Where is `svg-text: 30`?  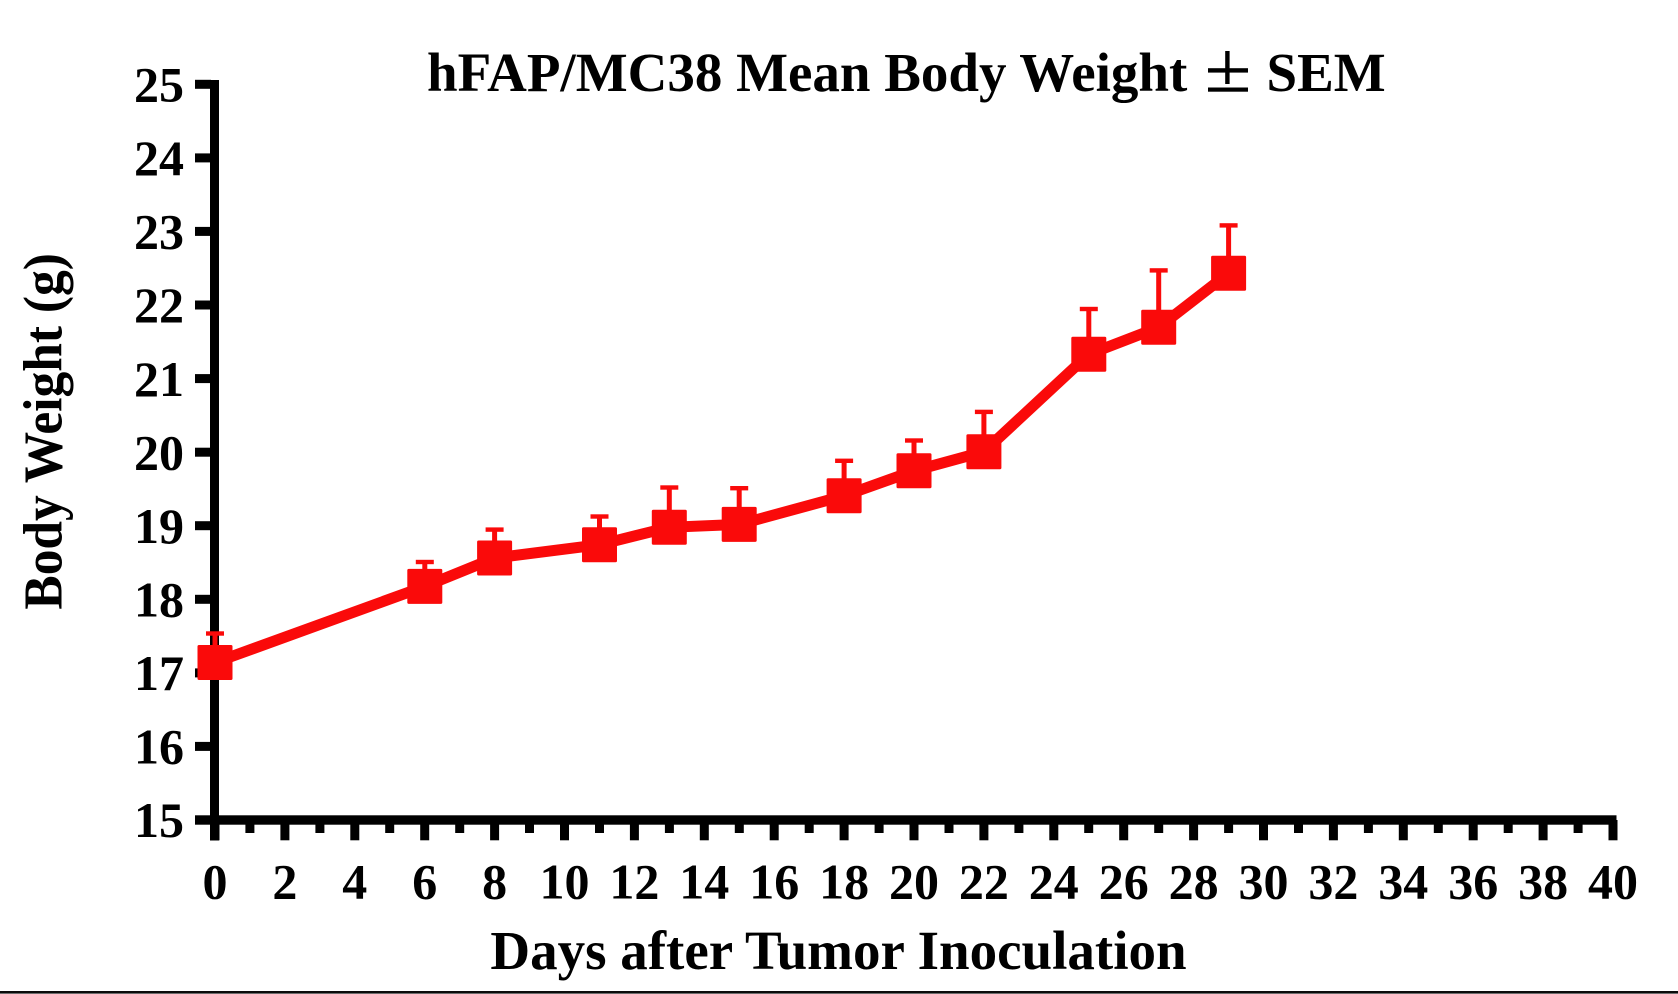 svg-text: 30 is located at coordinates (1264, 882).